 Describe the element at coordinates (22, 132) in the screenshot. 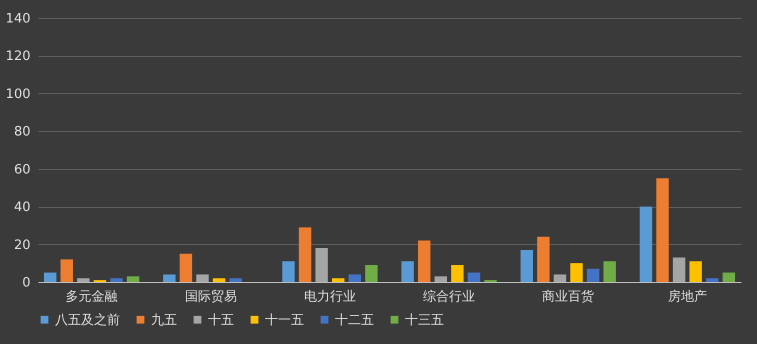

I see `y-tick-label: 80` at that location.